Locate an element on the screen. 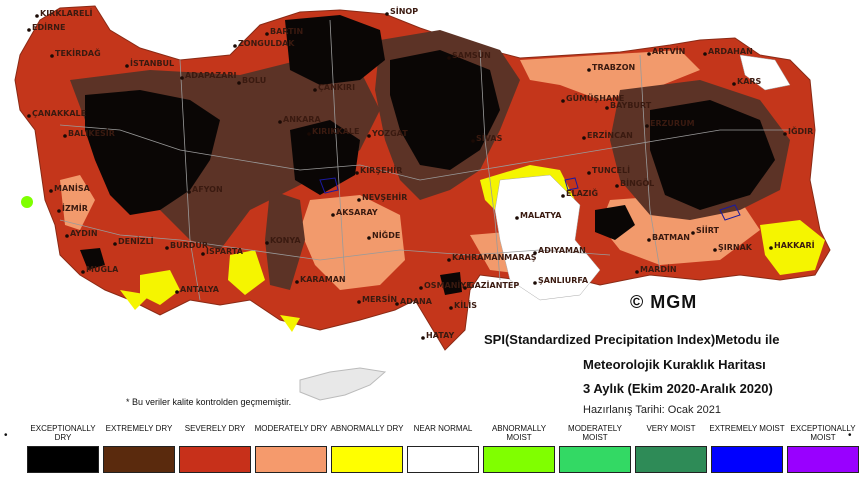 The height and width of the screenshot is (480, 860). city-label: SAMSUN is located at coordinates (471, 55).